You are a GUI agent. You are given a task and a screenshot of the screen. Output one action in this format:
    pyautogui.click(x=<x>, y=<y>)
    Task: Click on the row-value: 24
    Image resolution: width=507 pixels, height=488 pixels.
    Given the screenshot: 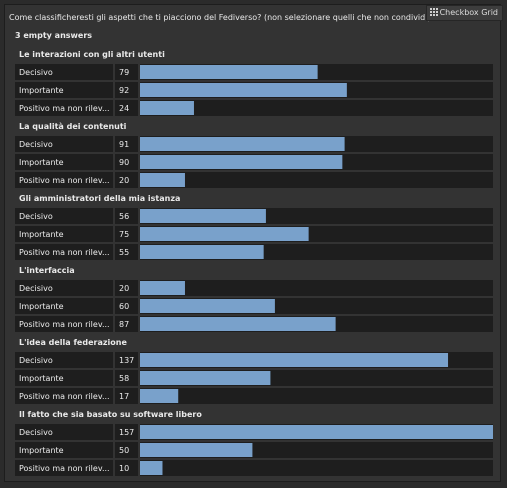 What is the action you would take?
    pyautogui.click(x=124, y=108)
    